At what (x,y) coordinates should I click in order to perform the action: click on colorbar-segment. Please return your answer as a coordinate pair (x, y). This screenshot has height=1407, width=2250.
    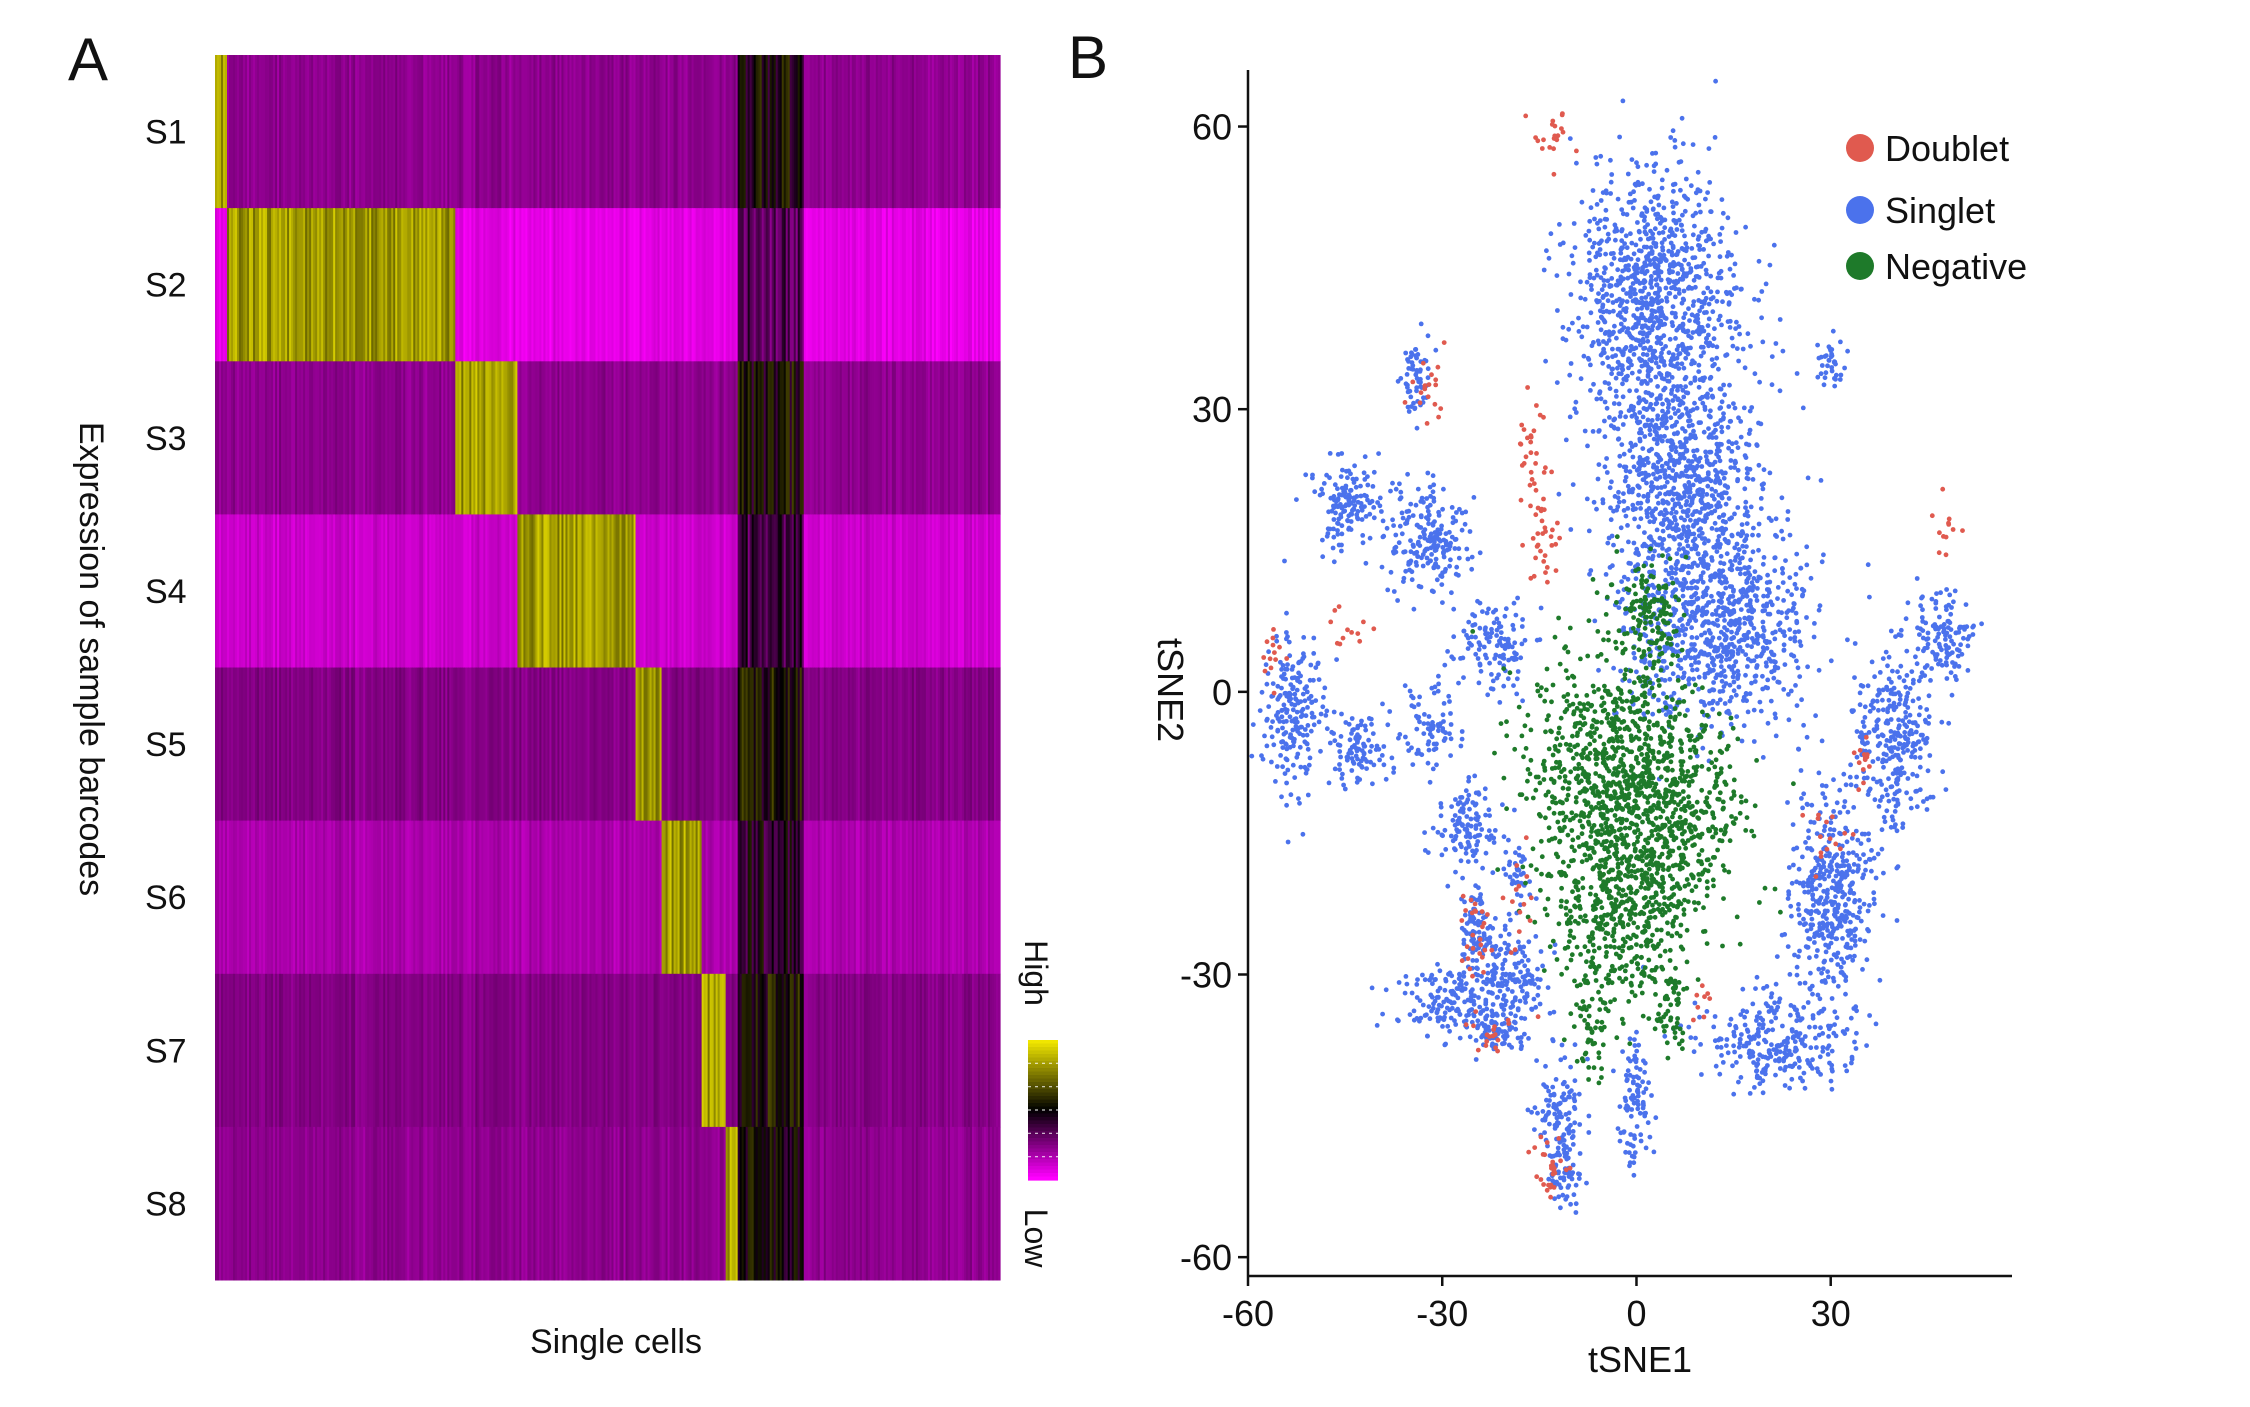
    Looking at the image, I should click on (1043, 1112).